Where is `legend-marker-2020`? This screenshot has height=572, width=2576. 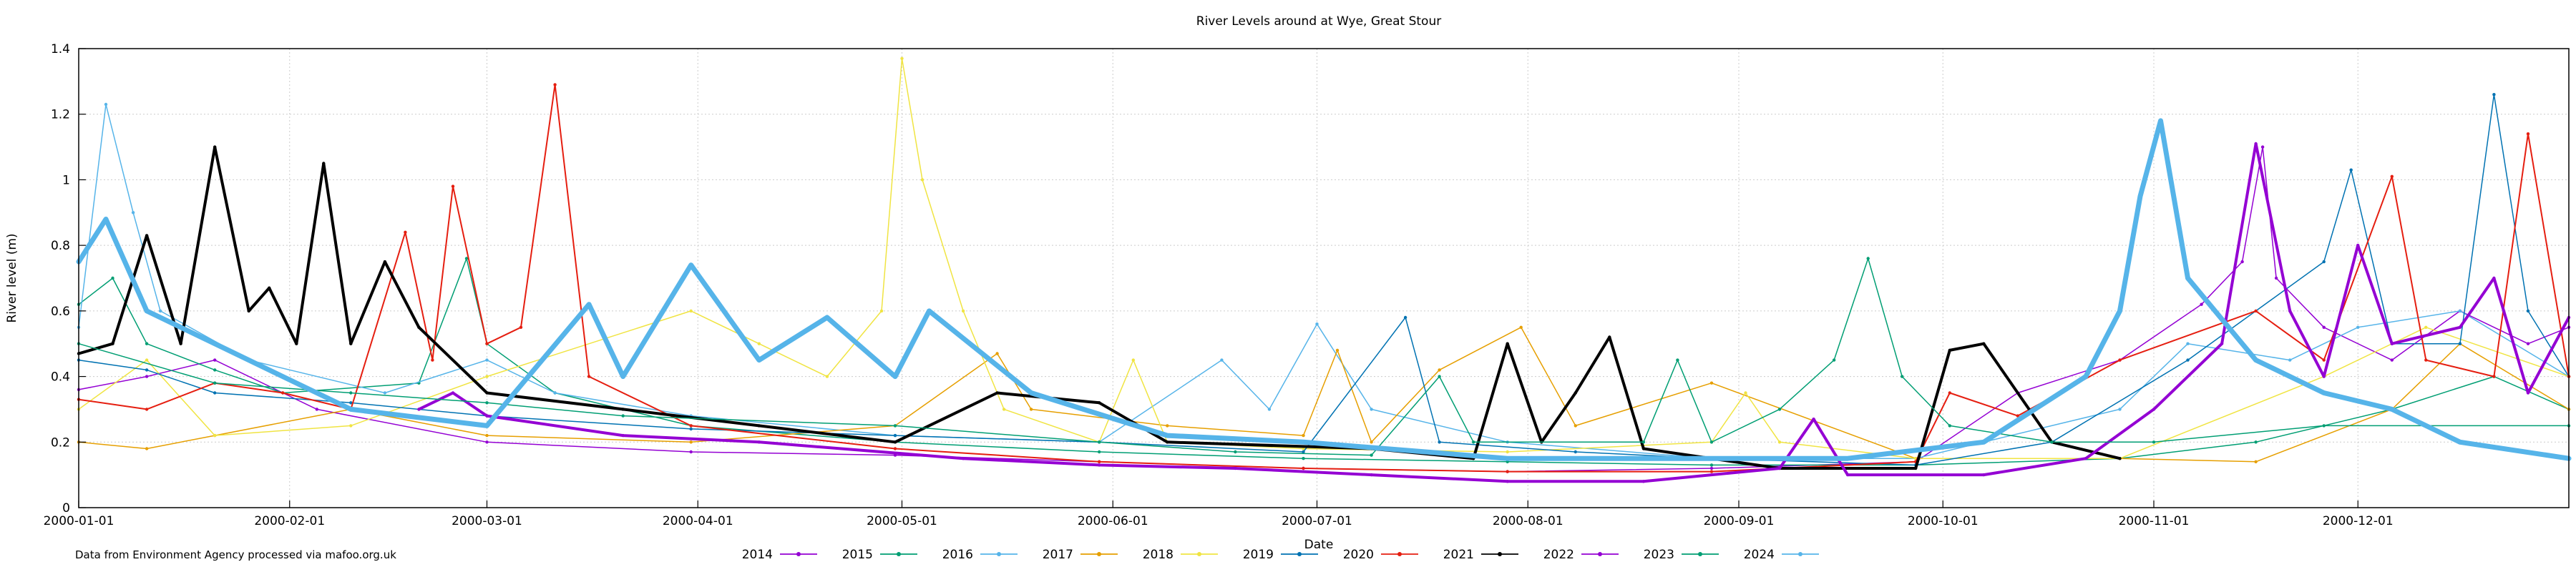 legend-marker-2020 is located at coordinates (1399, 554).